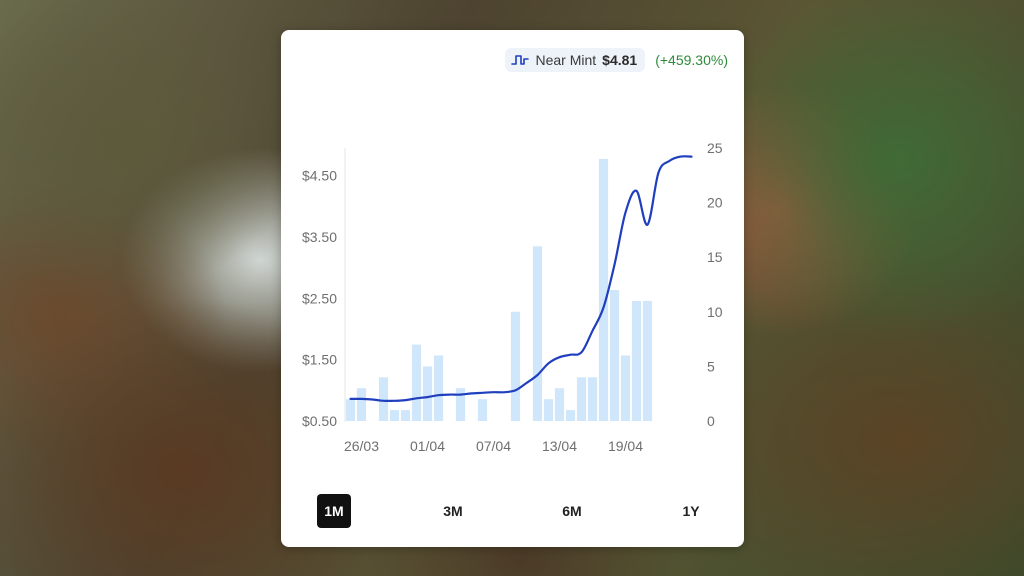 The height and width of the screenshot is (576, 1024). What do you see at coordinates (691, 60) in the screenshot?
I see `legend-price-change: (+459.30%)` at bounding box center [691, 60].